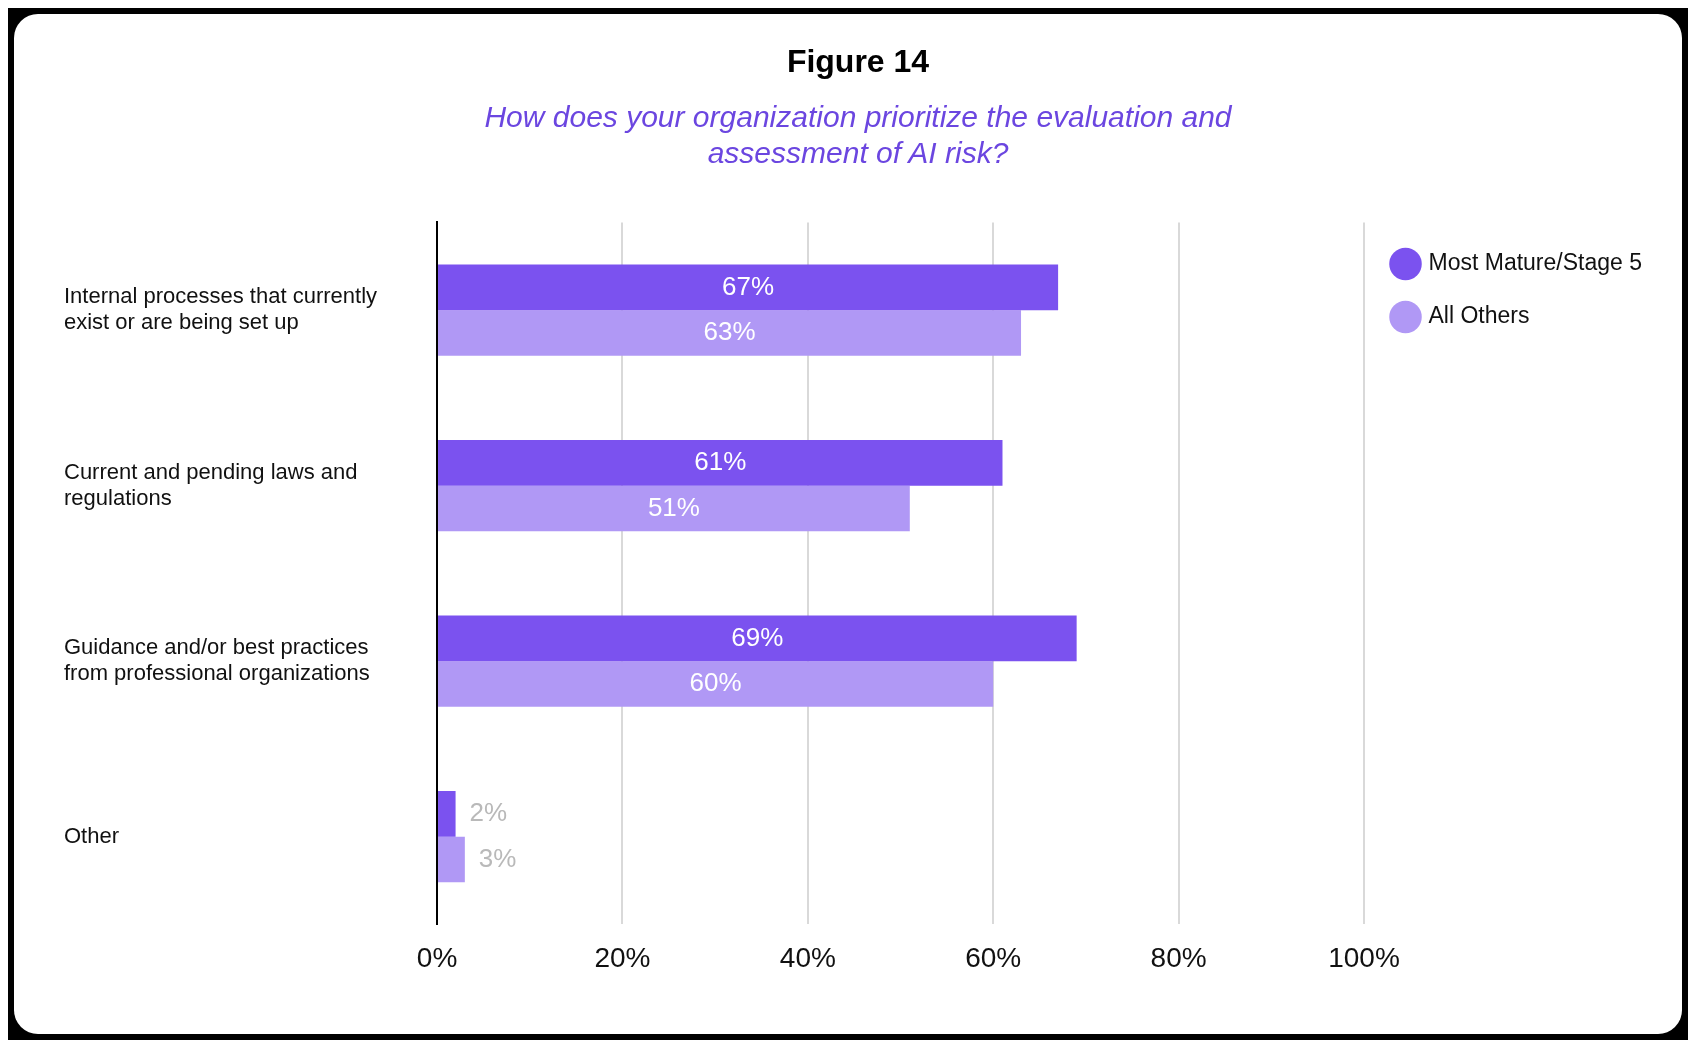 This screenshot has width=1696, height=1055. I want to click on x-tick-label: 100%, so click(1364, 957).